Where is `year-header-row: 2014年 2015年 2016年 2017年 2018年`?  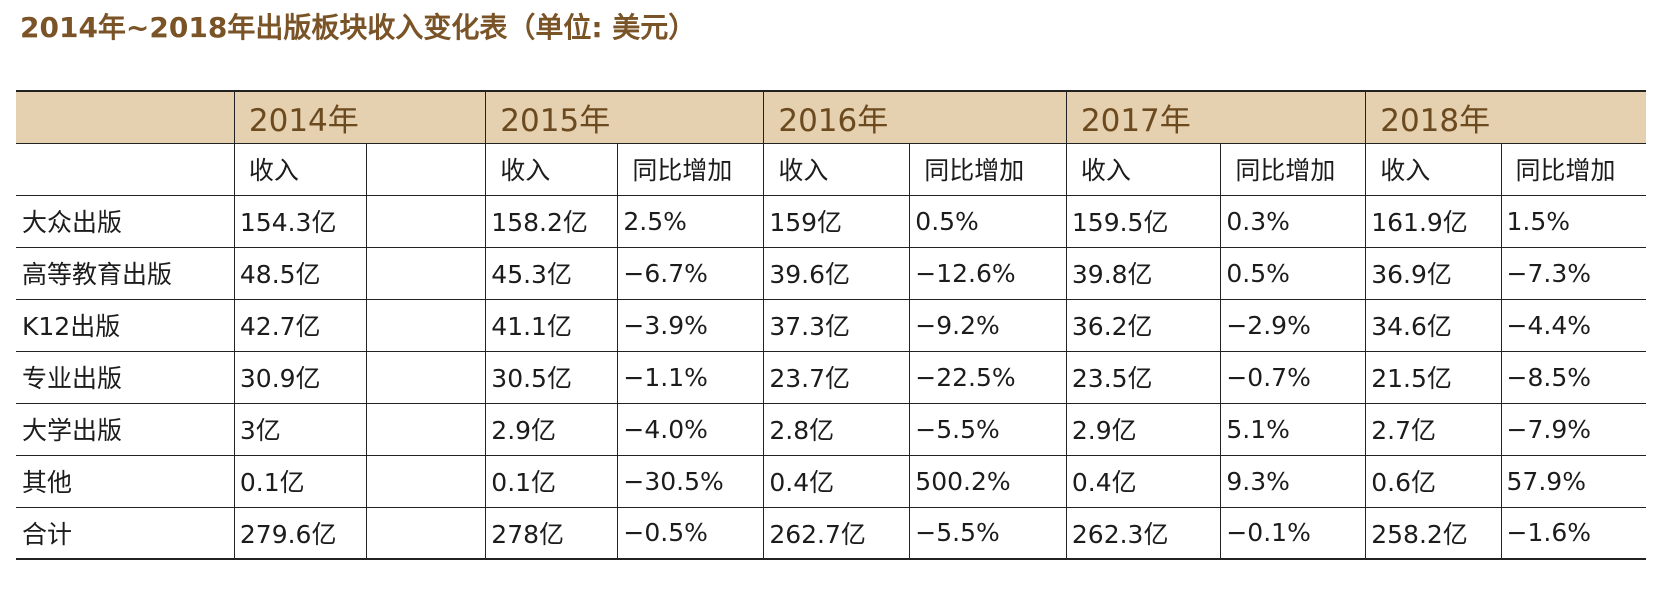
year-header-row: 2014年 2015年 2016年 2017年 2018年 is located at coordinates (831, 117).